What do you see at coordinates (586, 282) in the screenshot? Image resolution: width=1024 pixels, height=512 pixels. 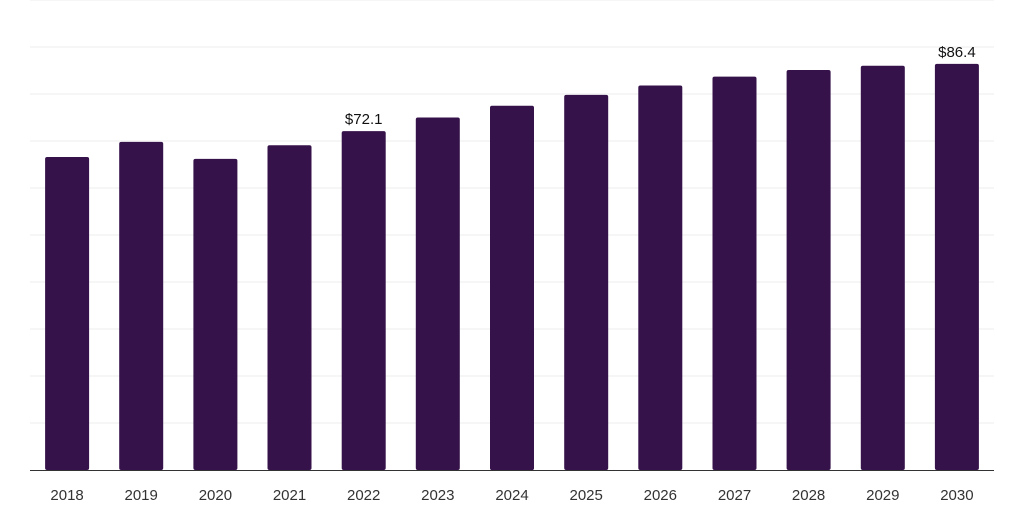 I see `bar-2025` at bounding box center [586, 282].